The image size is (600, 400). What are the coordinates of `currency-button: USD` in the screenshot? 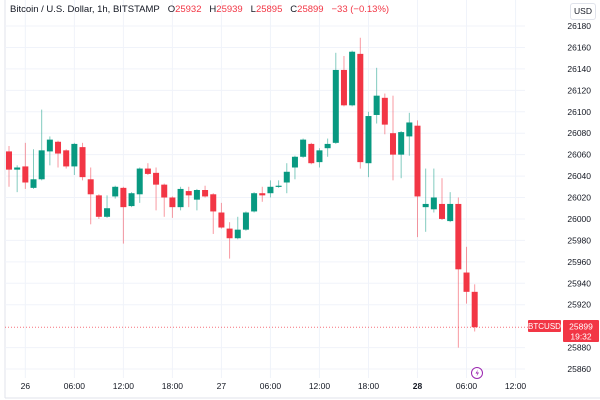 It's located at (583, 11).